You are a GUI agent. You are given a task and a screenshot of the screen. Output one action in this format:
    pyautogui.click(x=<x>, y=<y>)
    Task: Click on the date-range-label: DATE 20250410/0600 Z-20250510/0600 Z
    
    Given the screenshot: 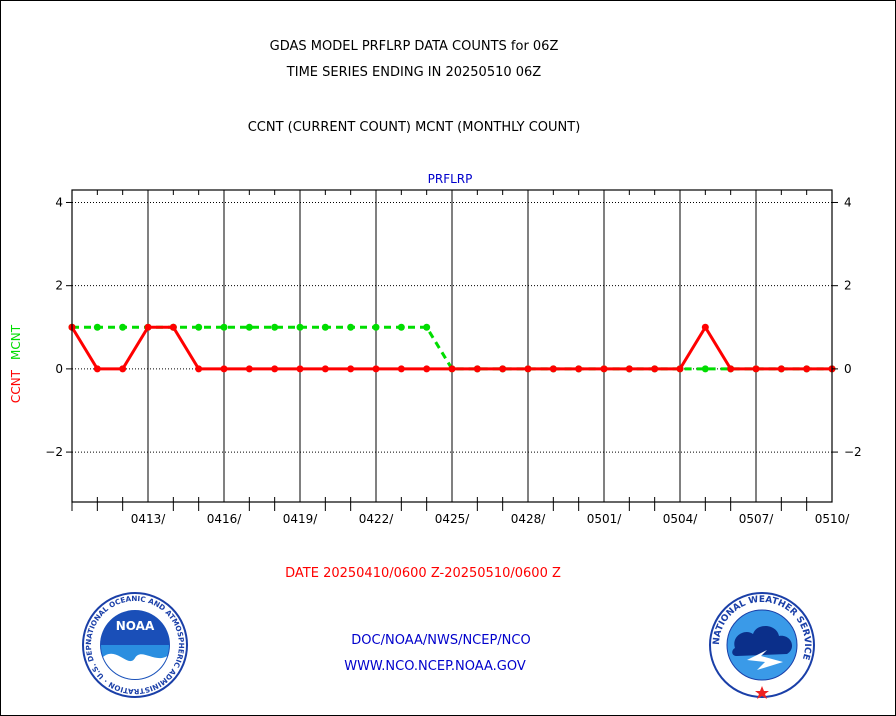 What is the action you would take?
    pyautogui.click(x=423, y=573)
    